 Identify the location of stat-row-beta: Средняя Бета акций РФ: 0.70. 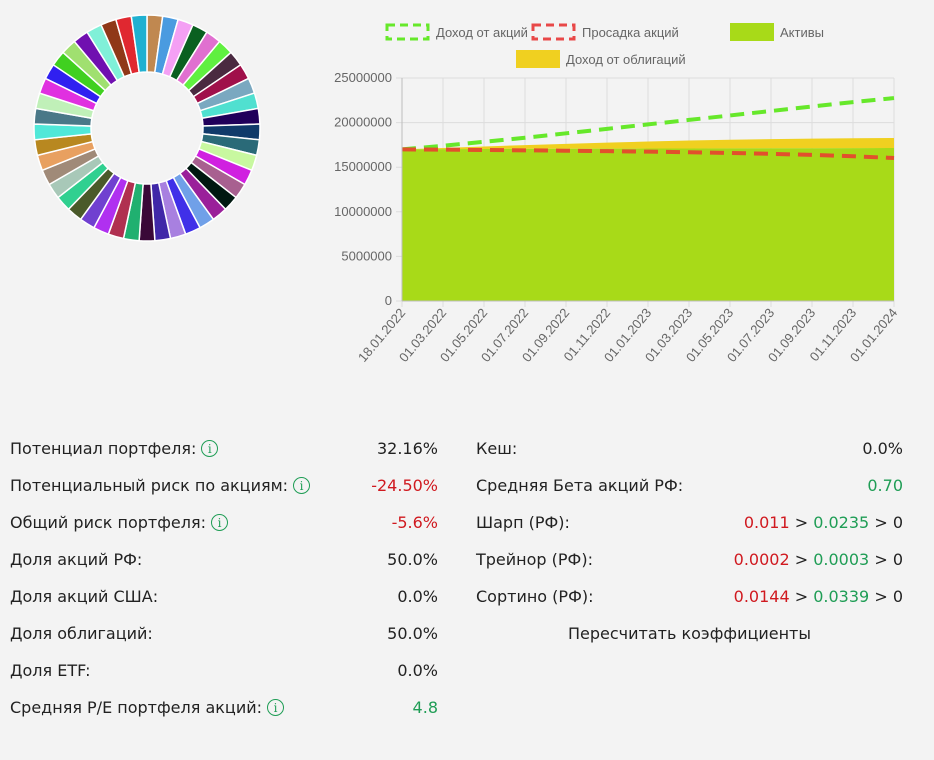
(689, 485).